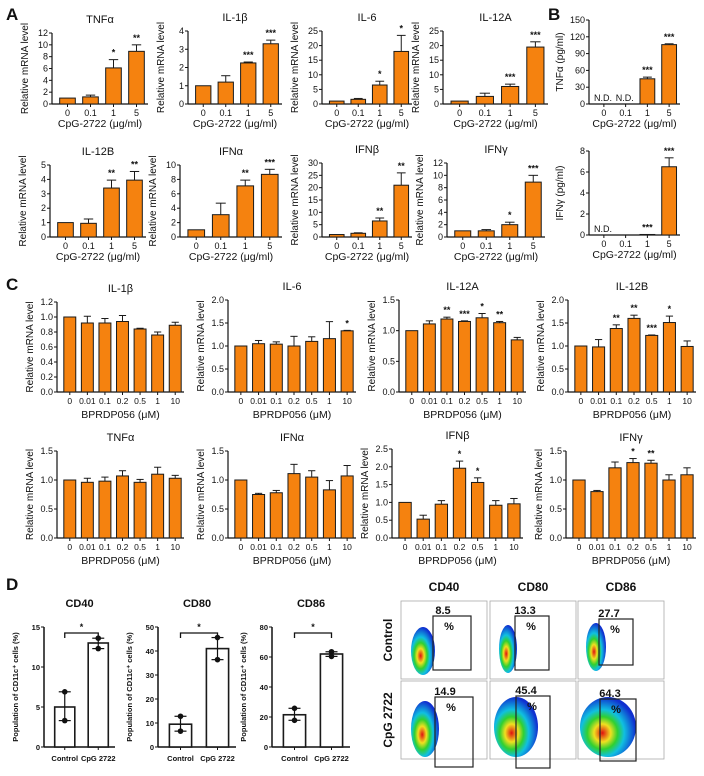  I want to click on y-tick-label: 2.0, so click(381, 467).